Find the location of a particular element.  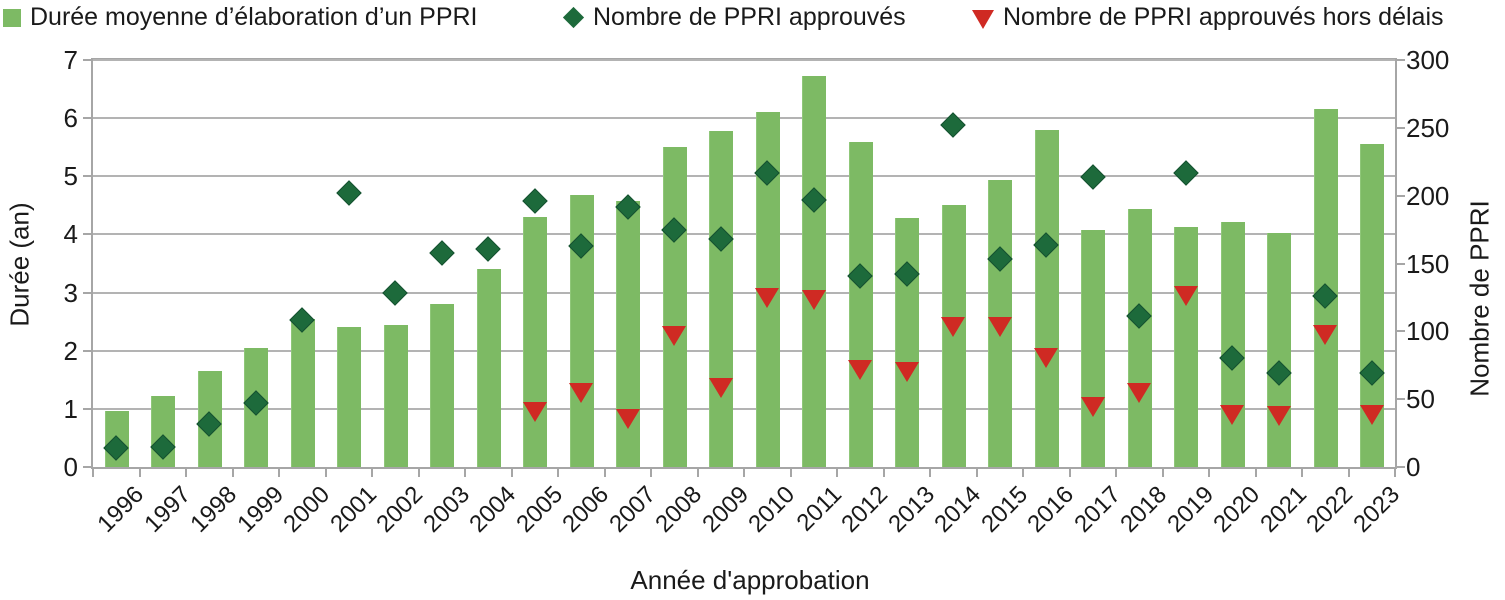

x-axis-year-label: 2019 is located at coordinates (1190, 509).